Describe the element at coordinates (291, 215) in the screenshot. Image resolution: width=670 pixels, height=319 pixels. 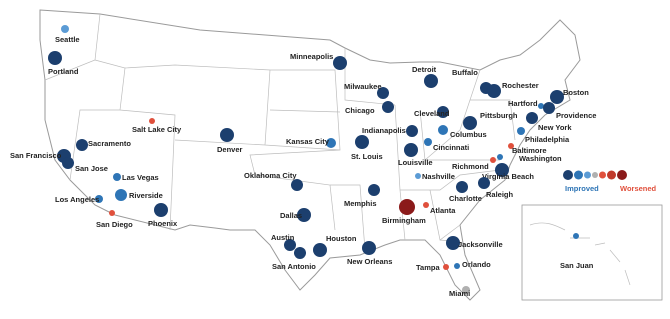
I see `city-label: Dallas` at that location.